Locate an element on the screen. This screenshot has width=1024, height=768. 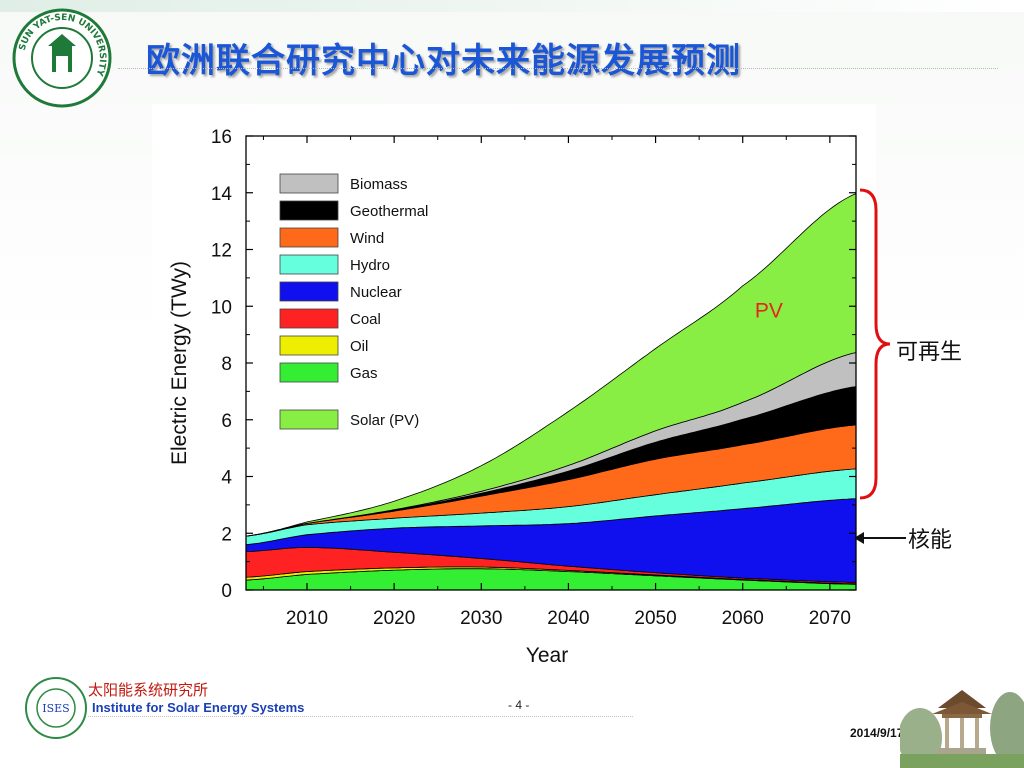
x-tick-label: 2030 is located at coordinates (481, 618).